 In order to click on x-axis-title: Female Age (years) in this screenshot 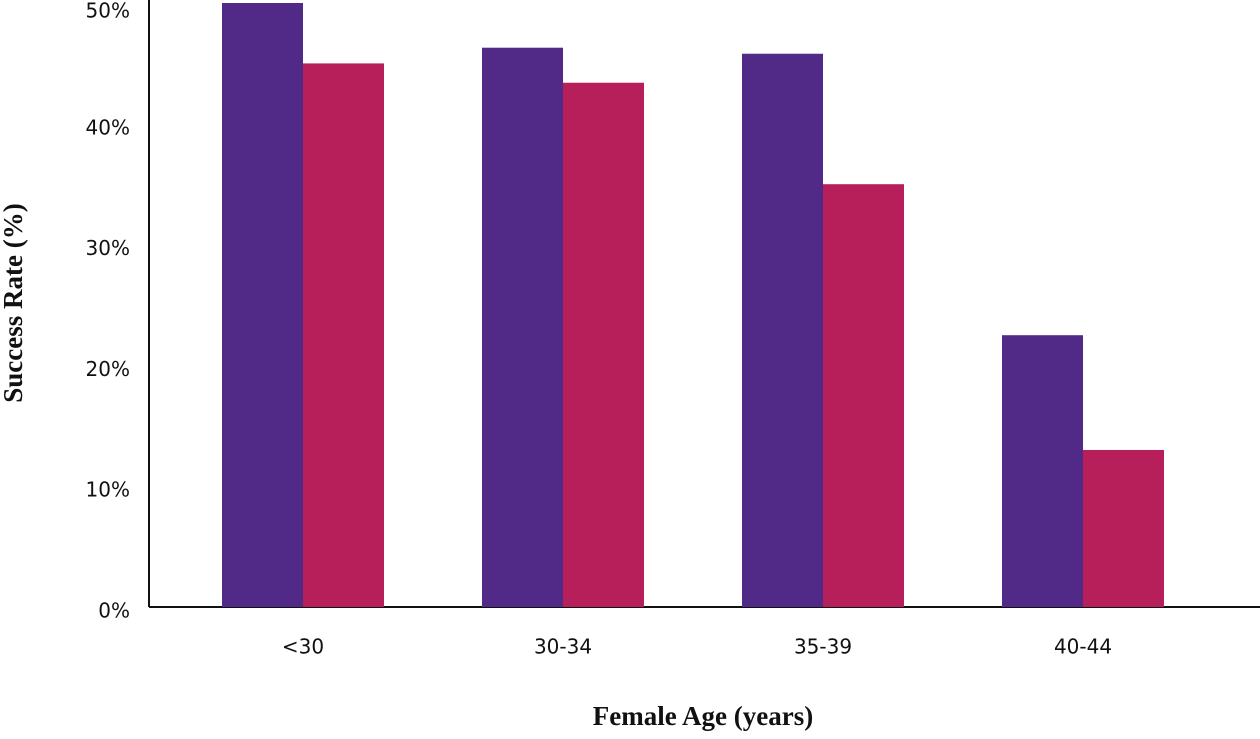, I will do `click(703, 716)`.